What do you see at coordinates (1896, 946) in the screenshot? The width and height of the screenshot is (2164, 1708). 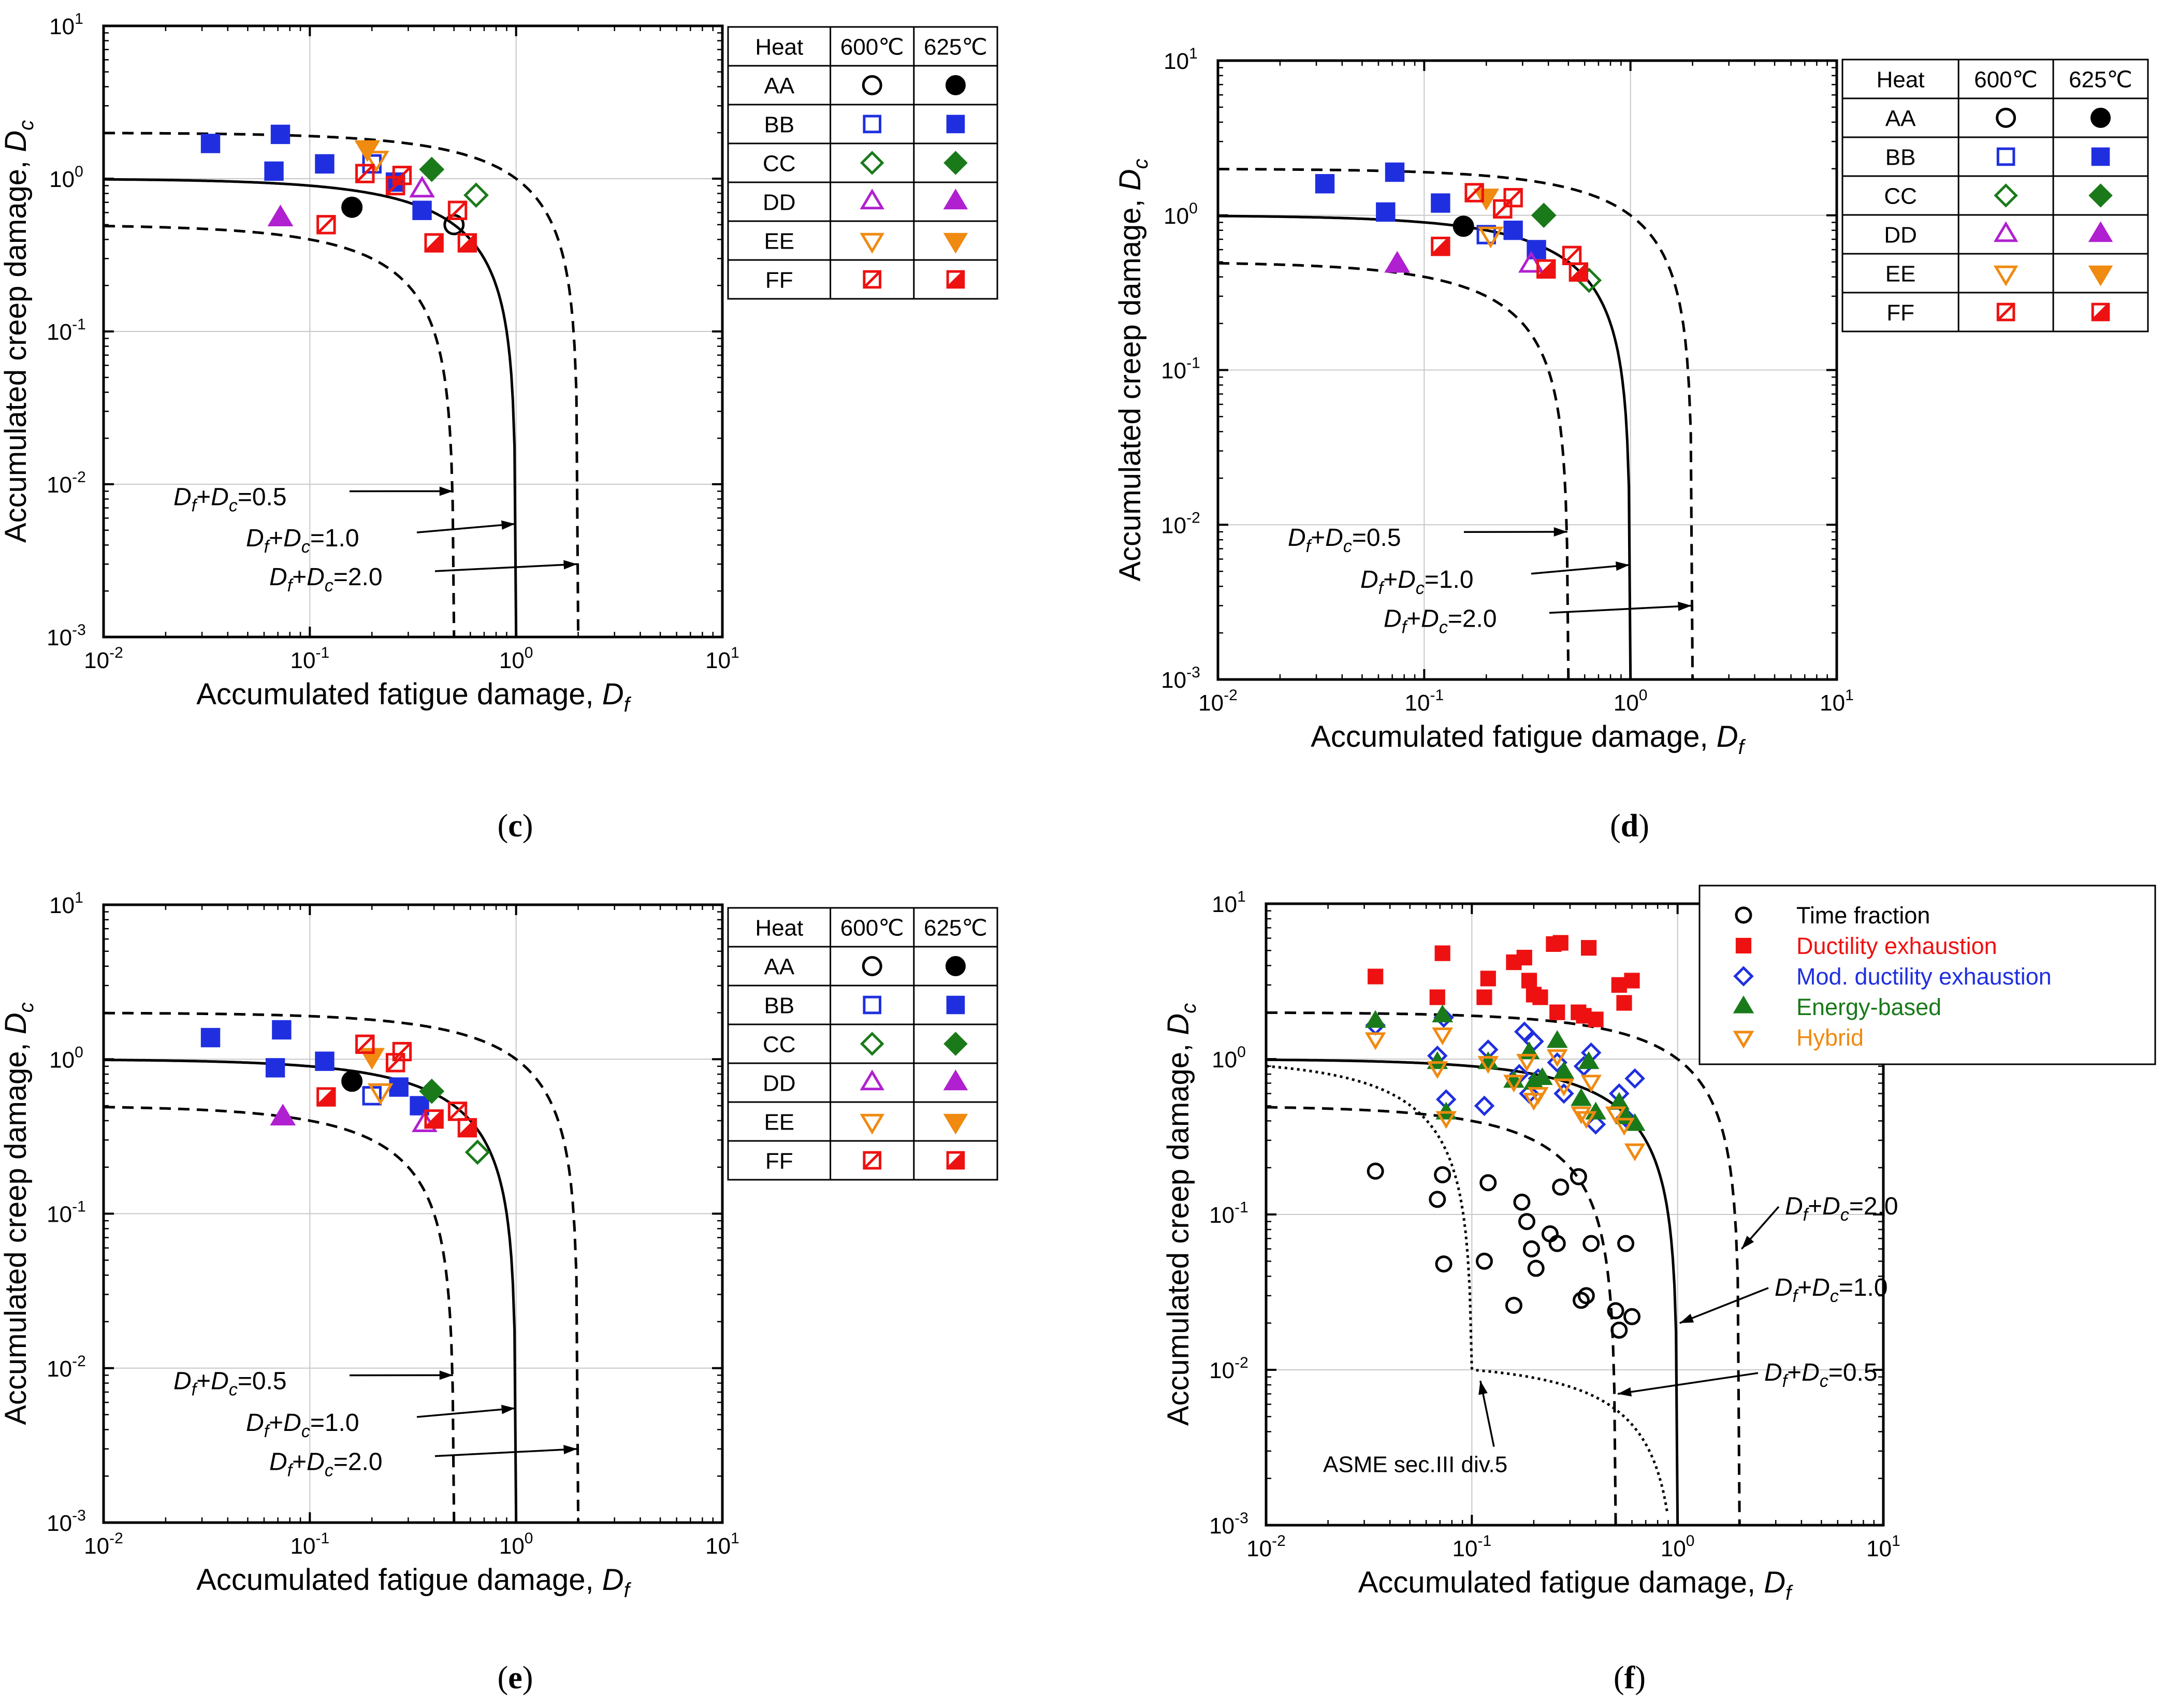 I see `legend-entry-label: Ductility exhaustion` at bounding box center [1896, 946].